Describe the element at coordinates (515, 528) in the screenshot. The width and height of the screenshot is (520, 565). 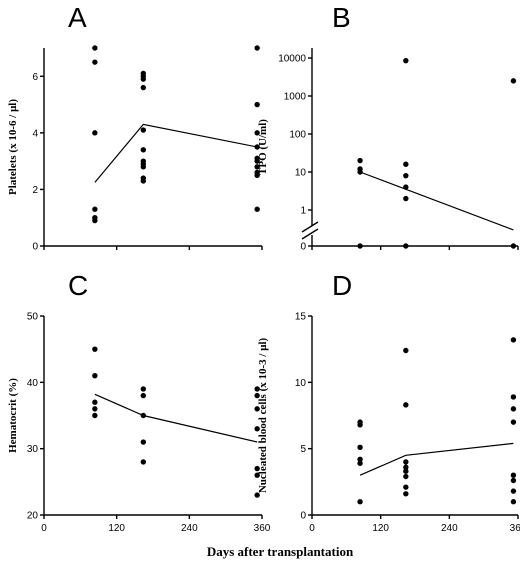
I see `x-tick-label-d: 360` at that location.